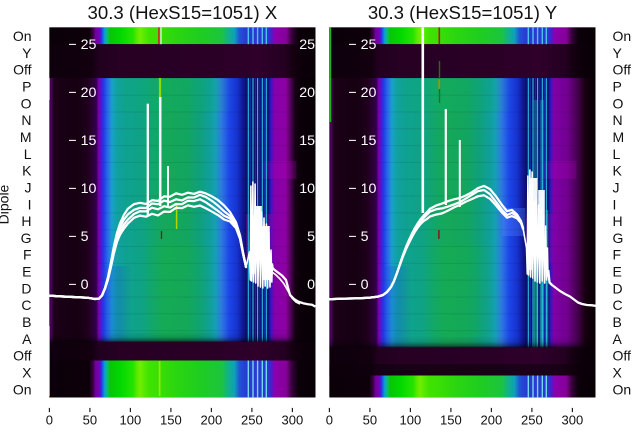 The image size is (640, 440). What do you see at coordinates (311, 237) in the screenshot?
I see `svg-text: 5` at bounding box center [311, 237].